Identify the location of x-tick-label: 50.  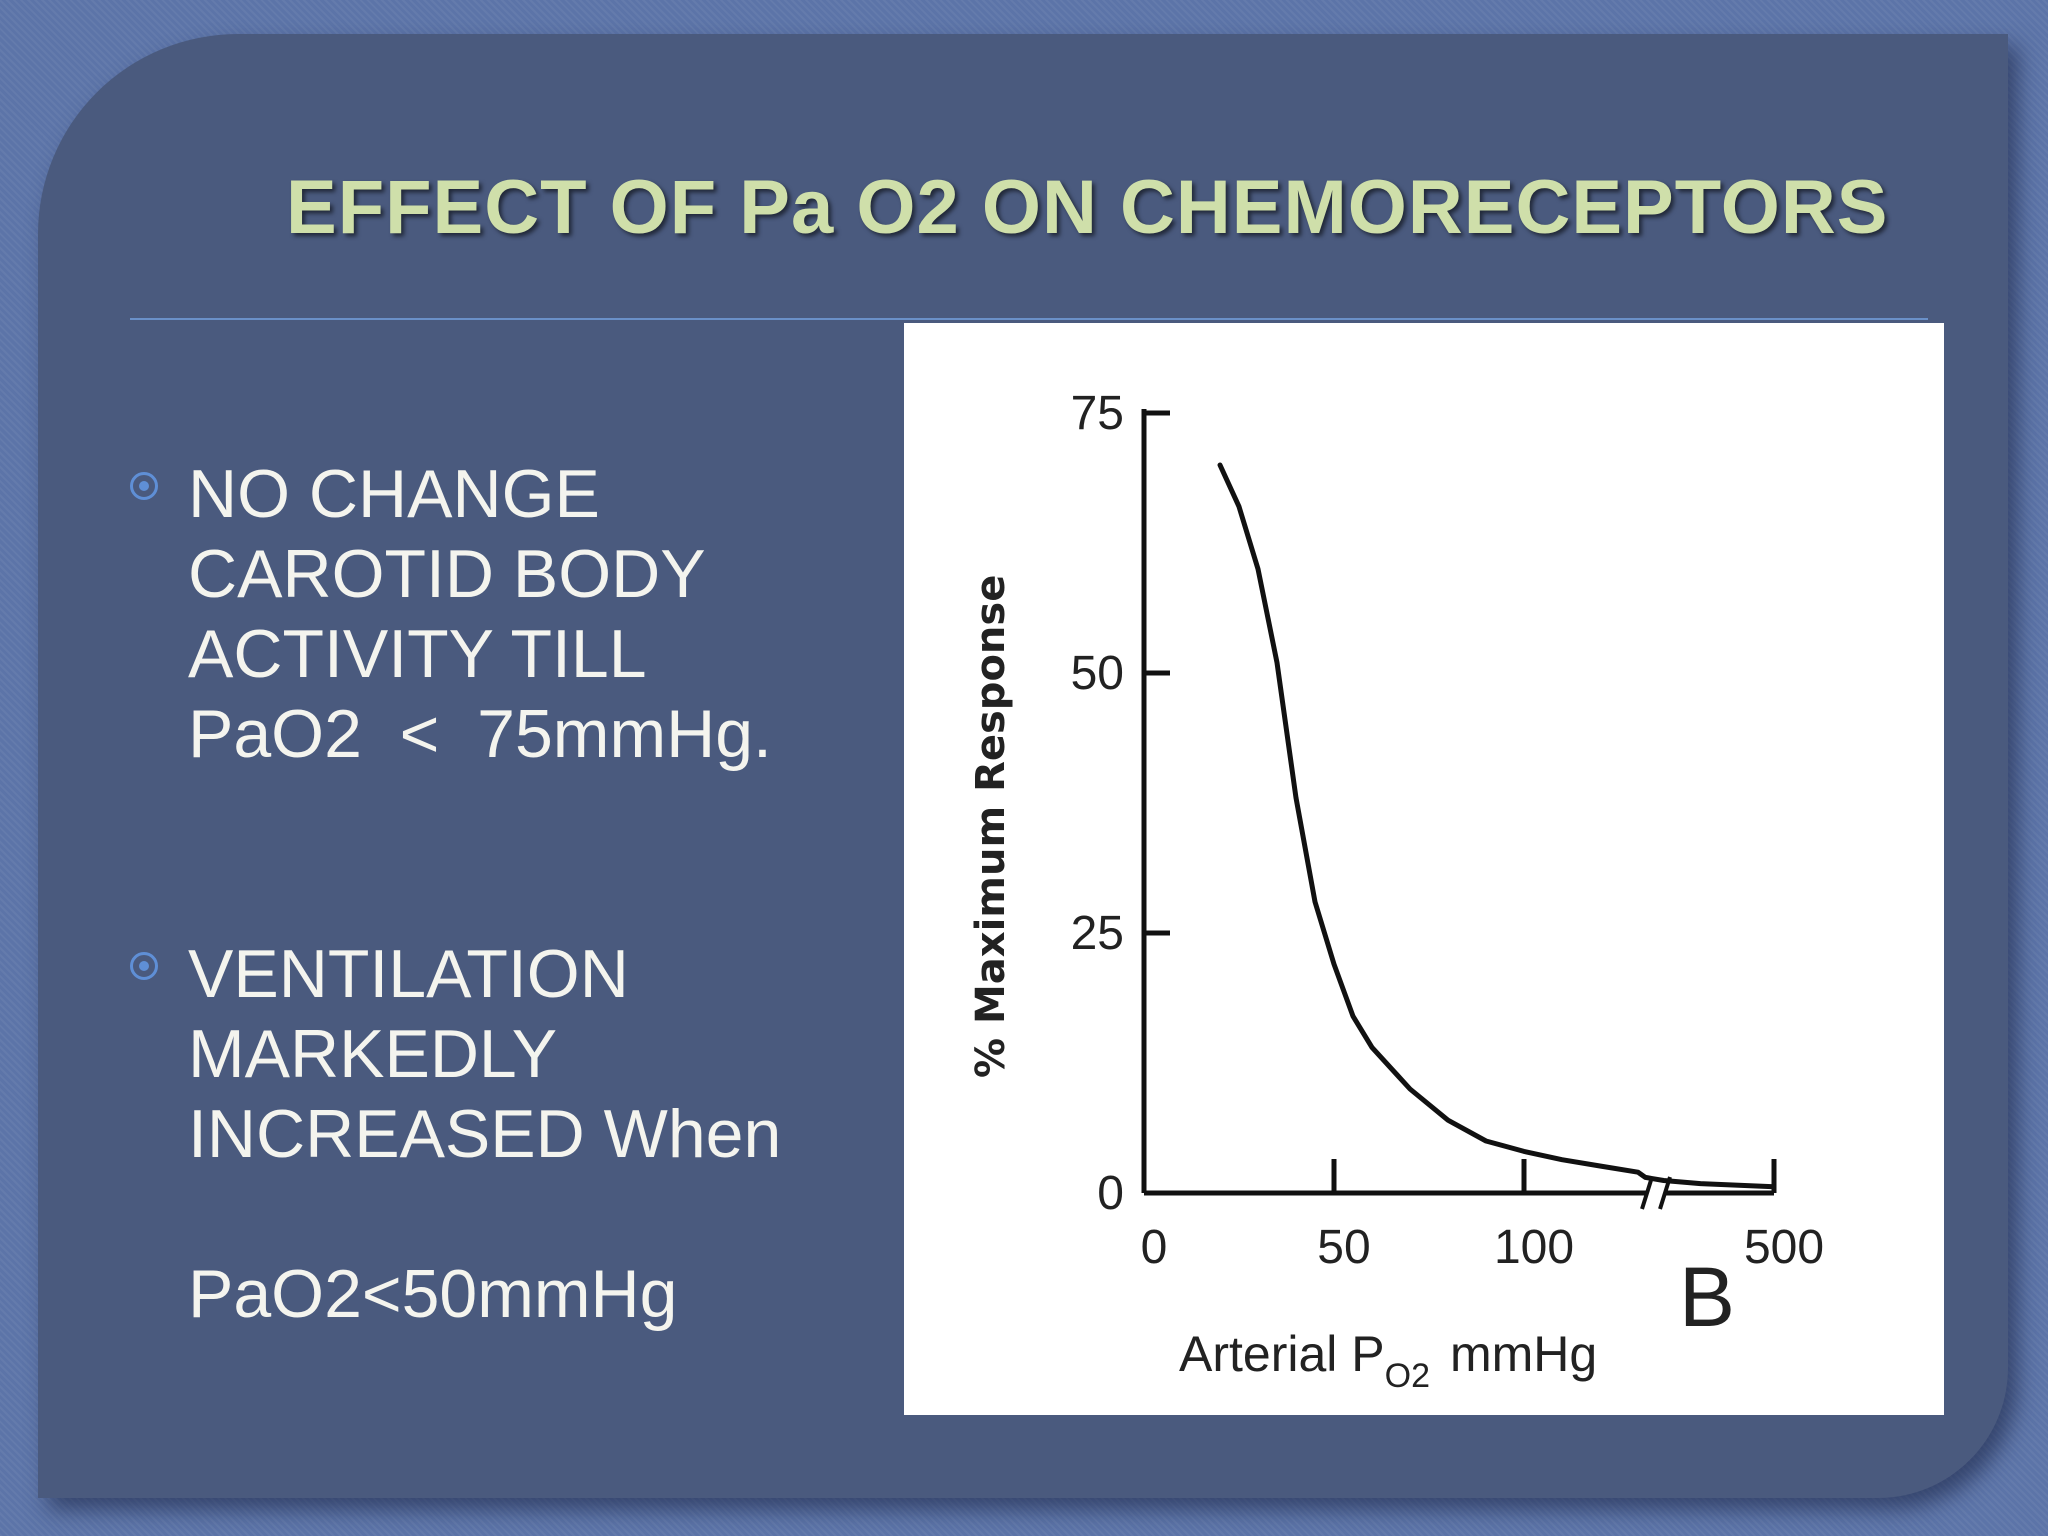
(1343, 1247).